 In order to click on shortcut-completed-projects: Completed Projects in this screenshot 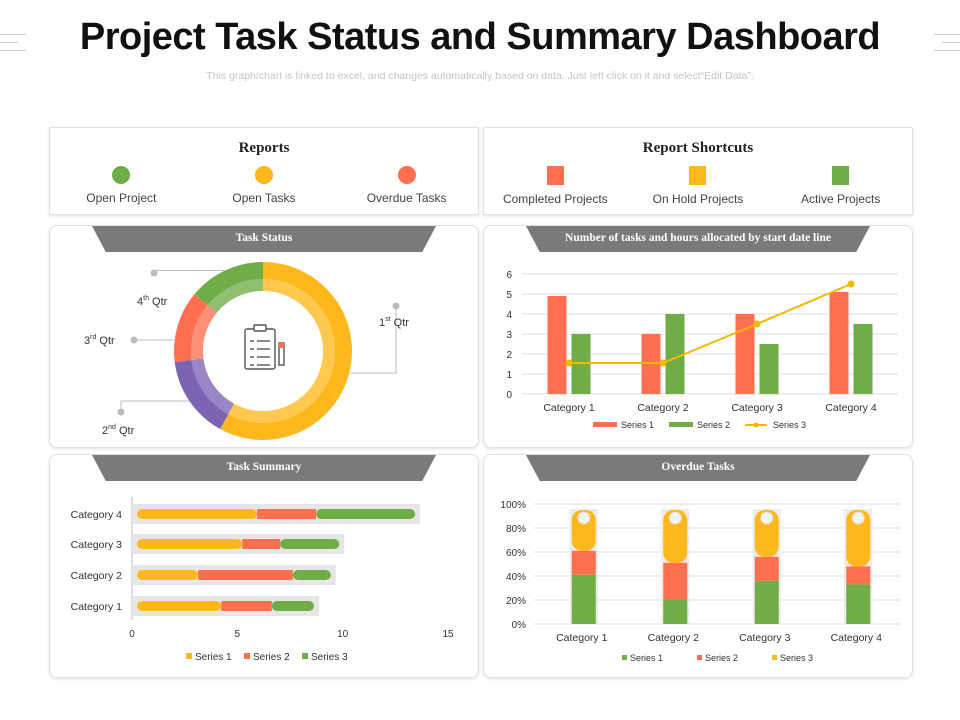, I will do `click(555, 186)`.